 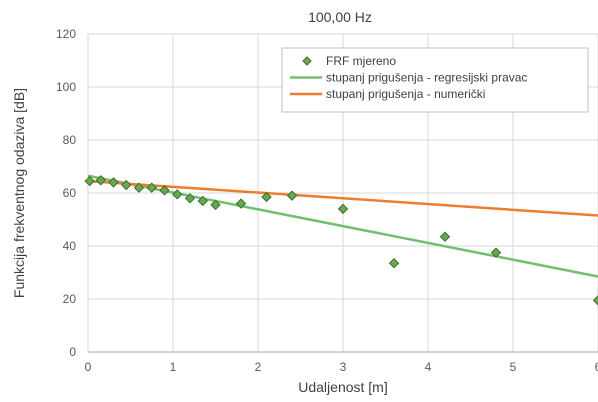 What do you see at coordinates (72, 352) in the screenshot?
I see `y-tick-label: 0` at bounding box center [72, 352].